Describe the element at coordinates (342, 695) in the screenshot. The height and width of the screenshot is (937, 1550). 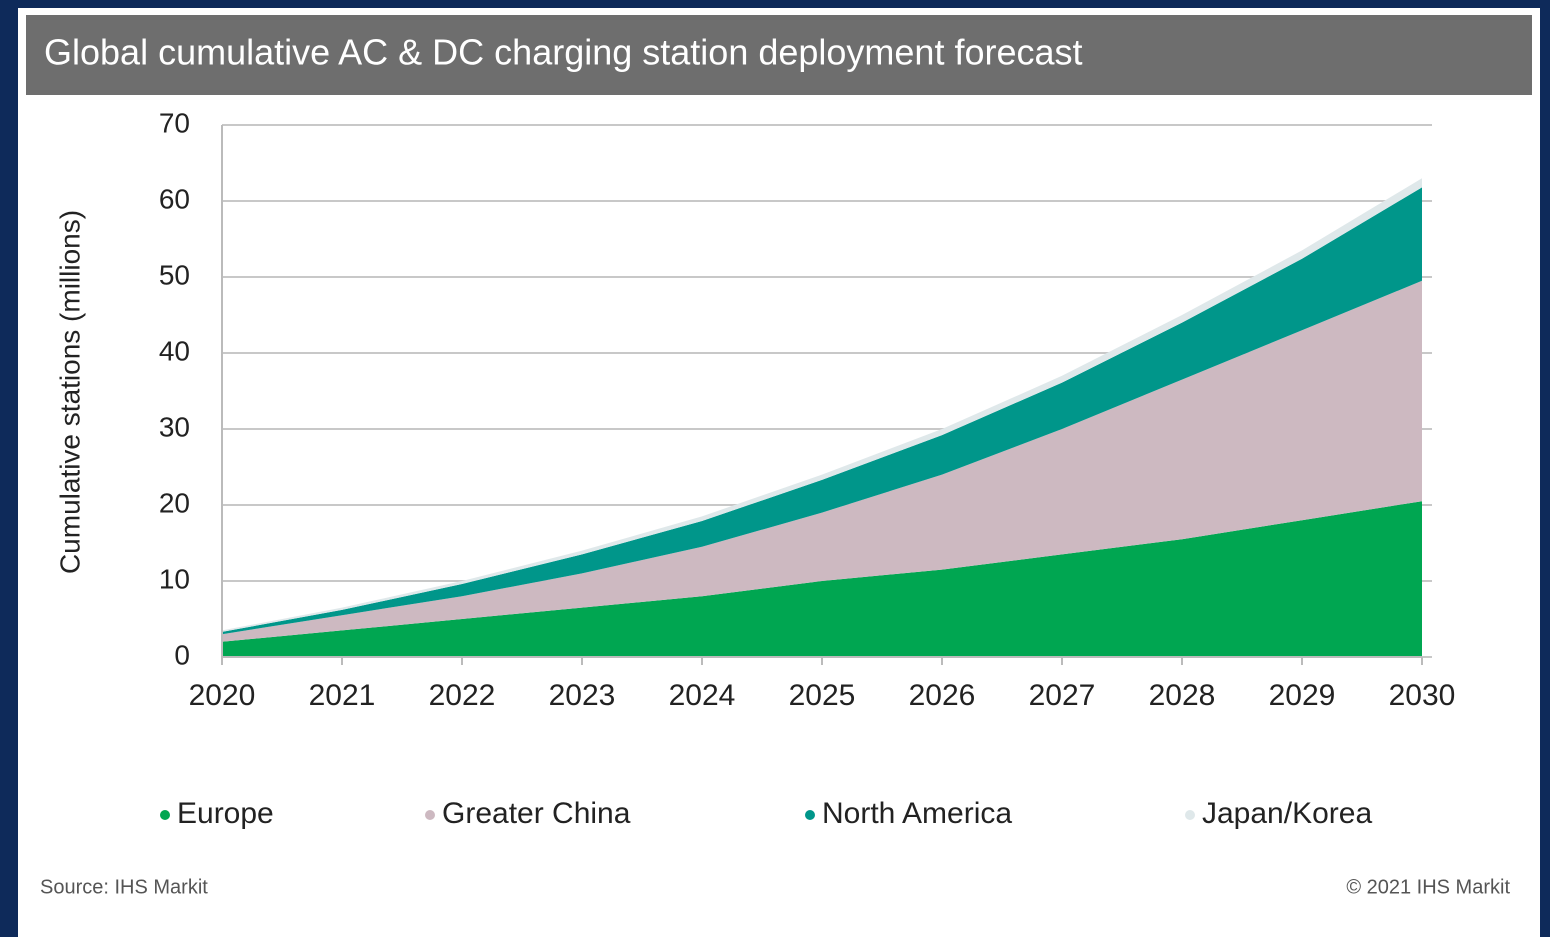
I see `x-tick-label: 2021` at that location.